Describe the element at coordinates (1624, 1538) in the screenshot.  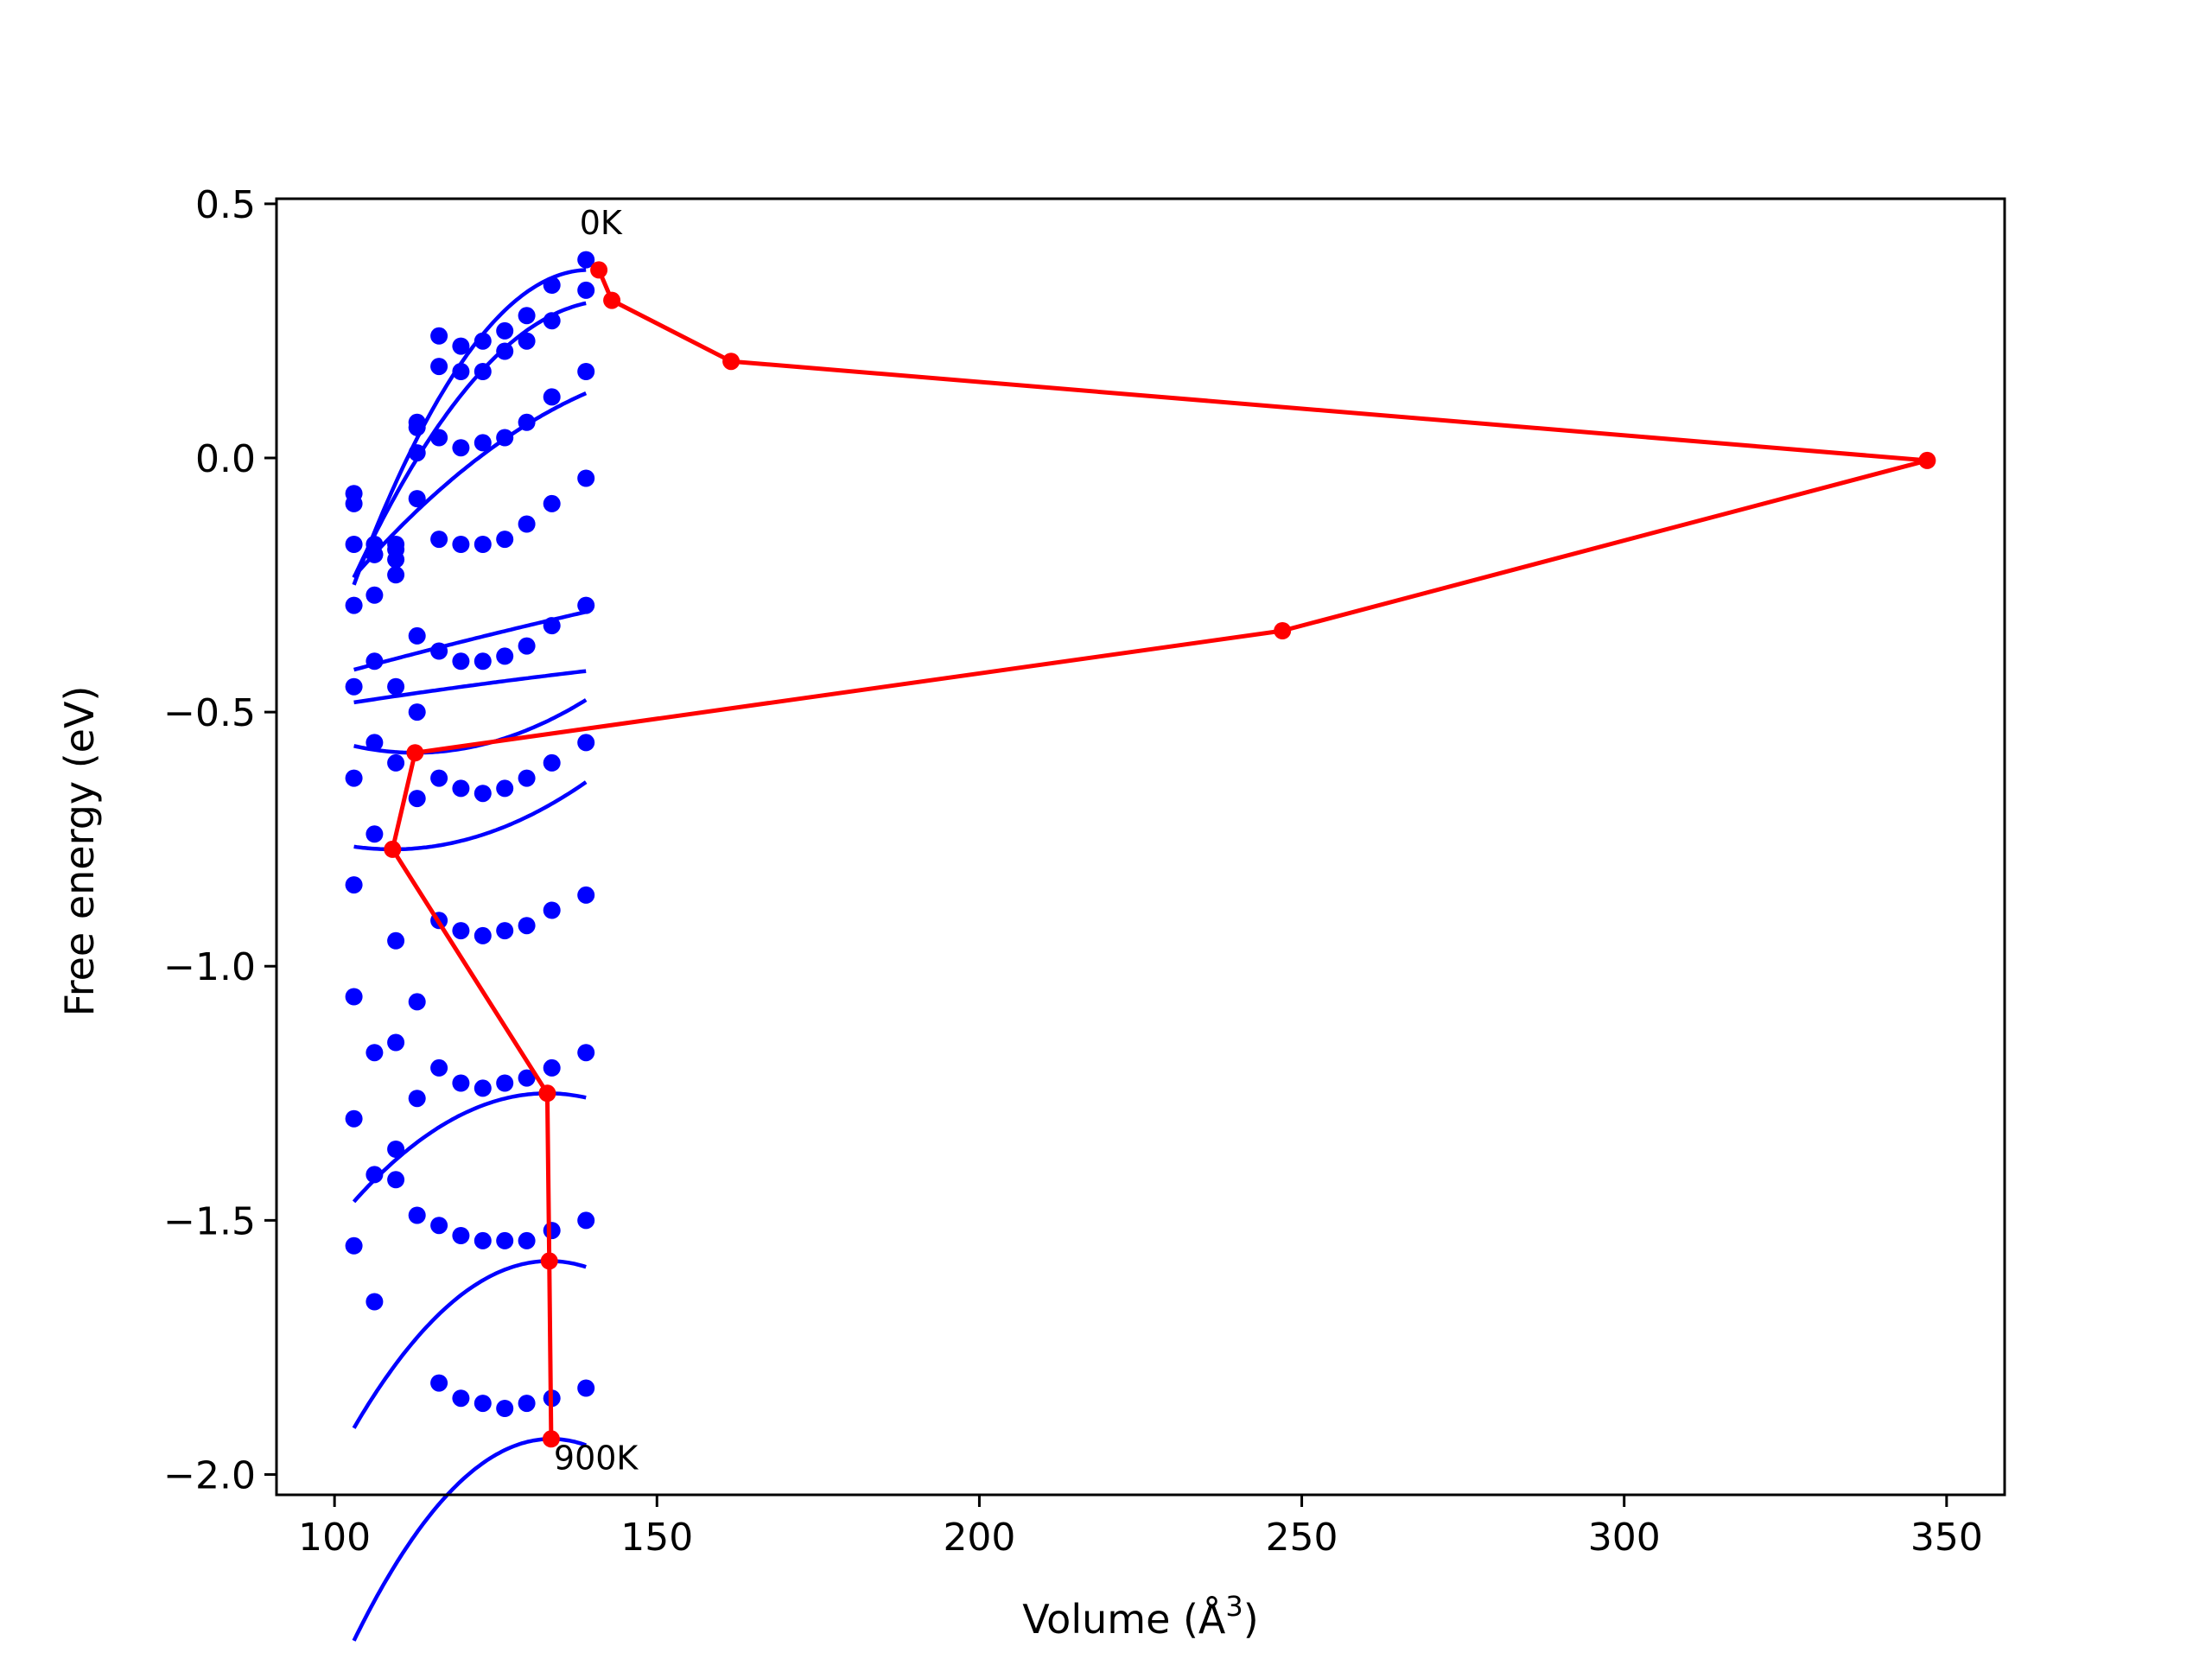
I see `x-tick-label: 300` at that location.